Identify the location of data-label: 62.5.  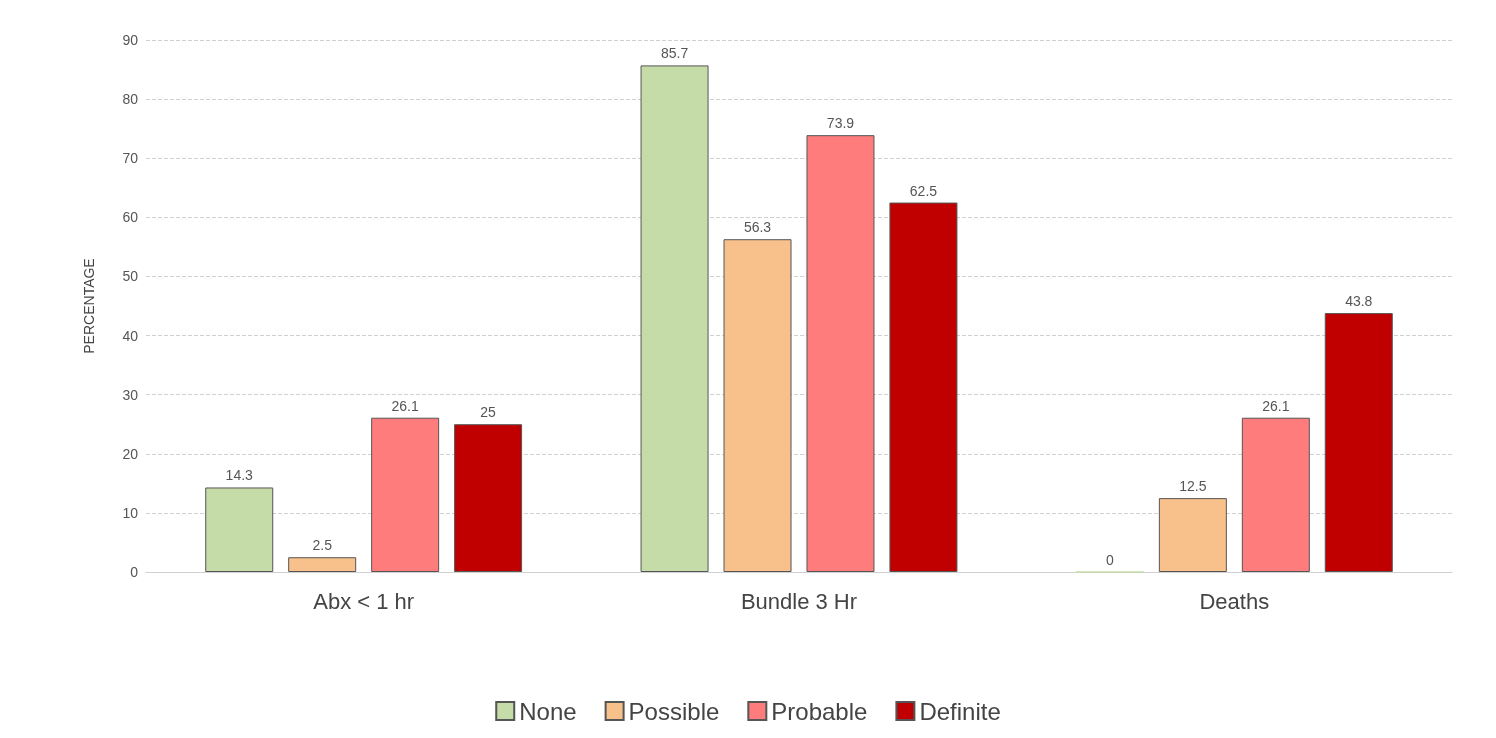
(923, 190).